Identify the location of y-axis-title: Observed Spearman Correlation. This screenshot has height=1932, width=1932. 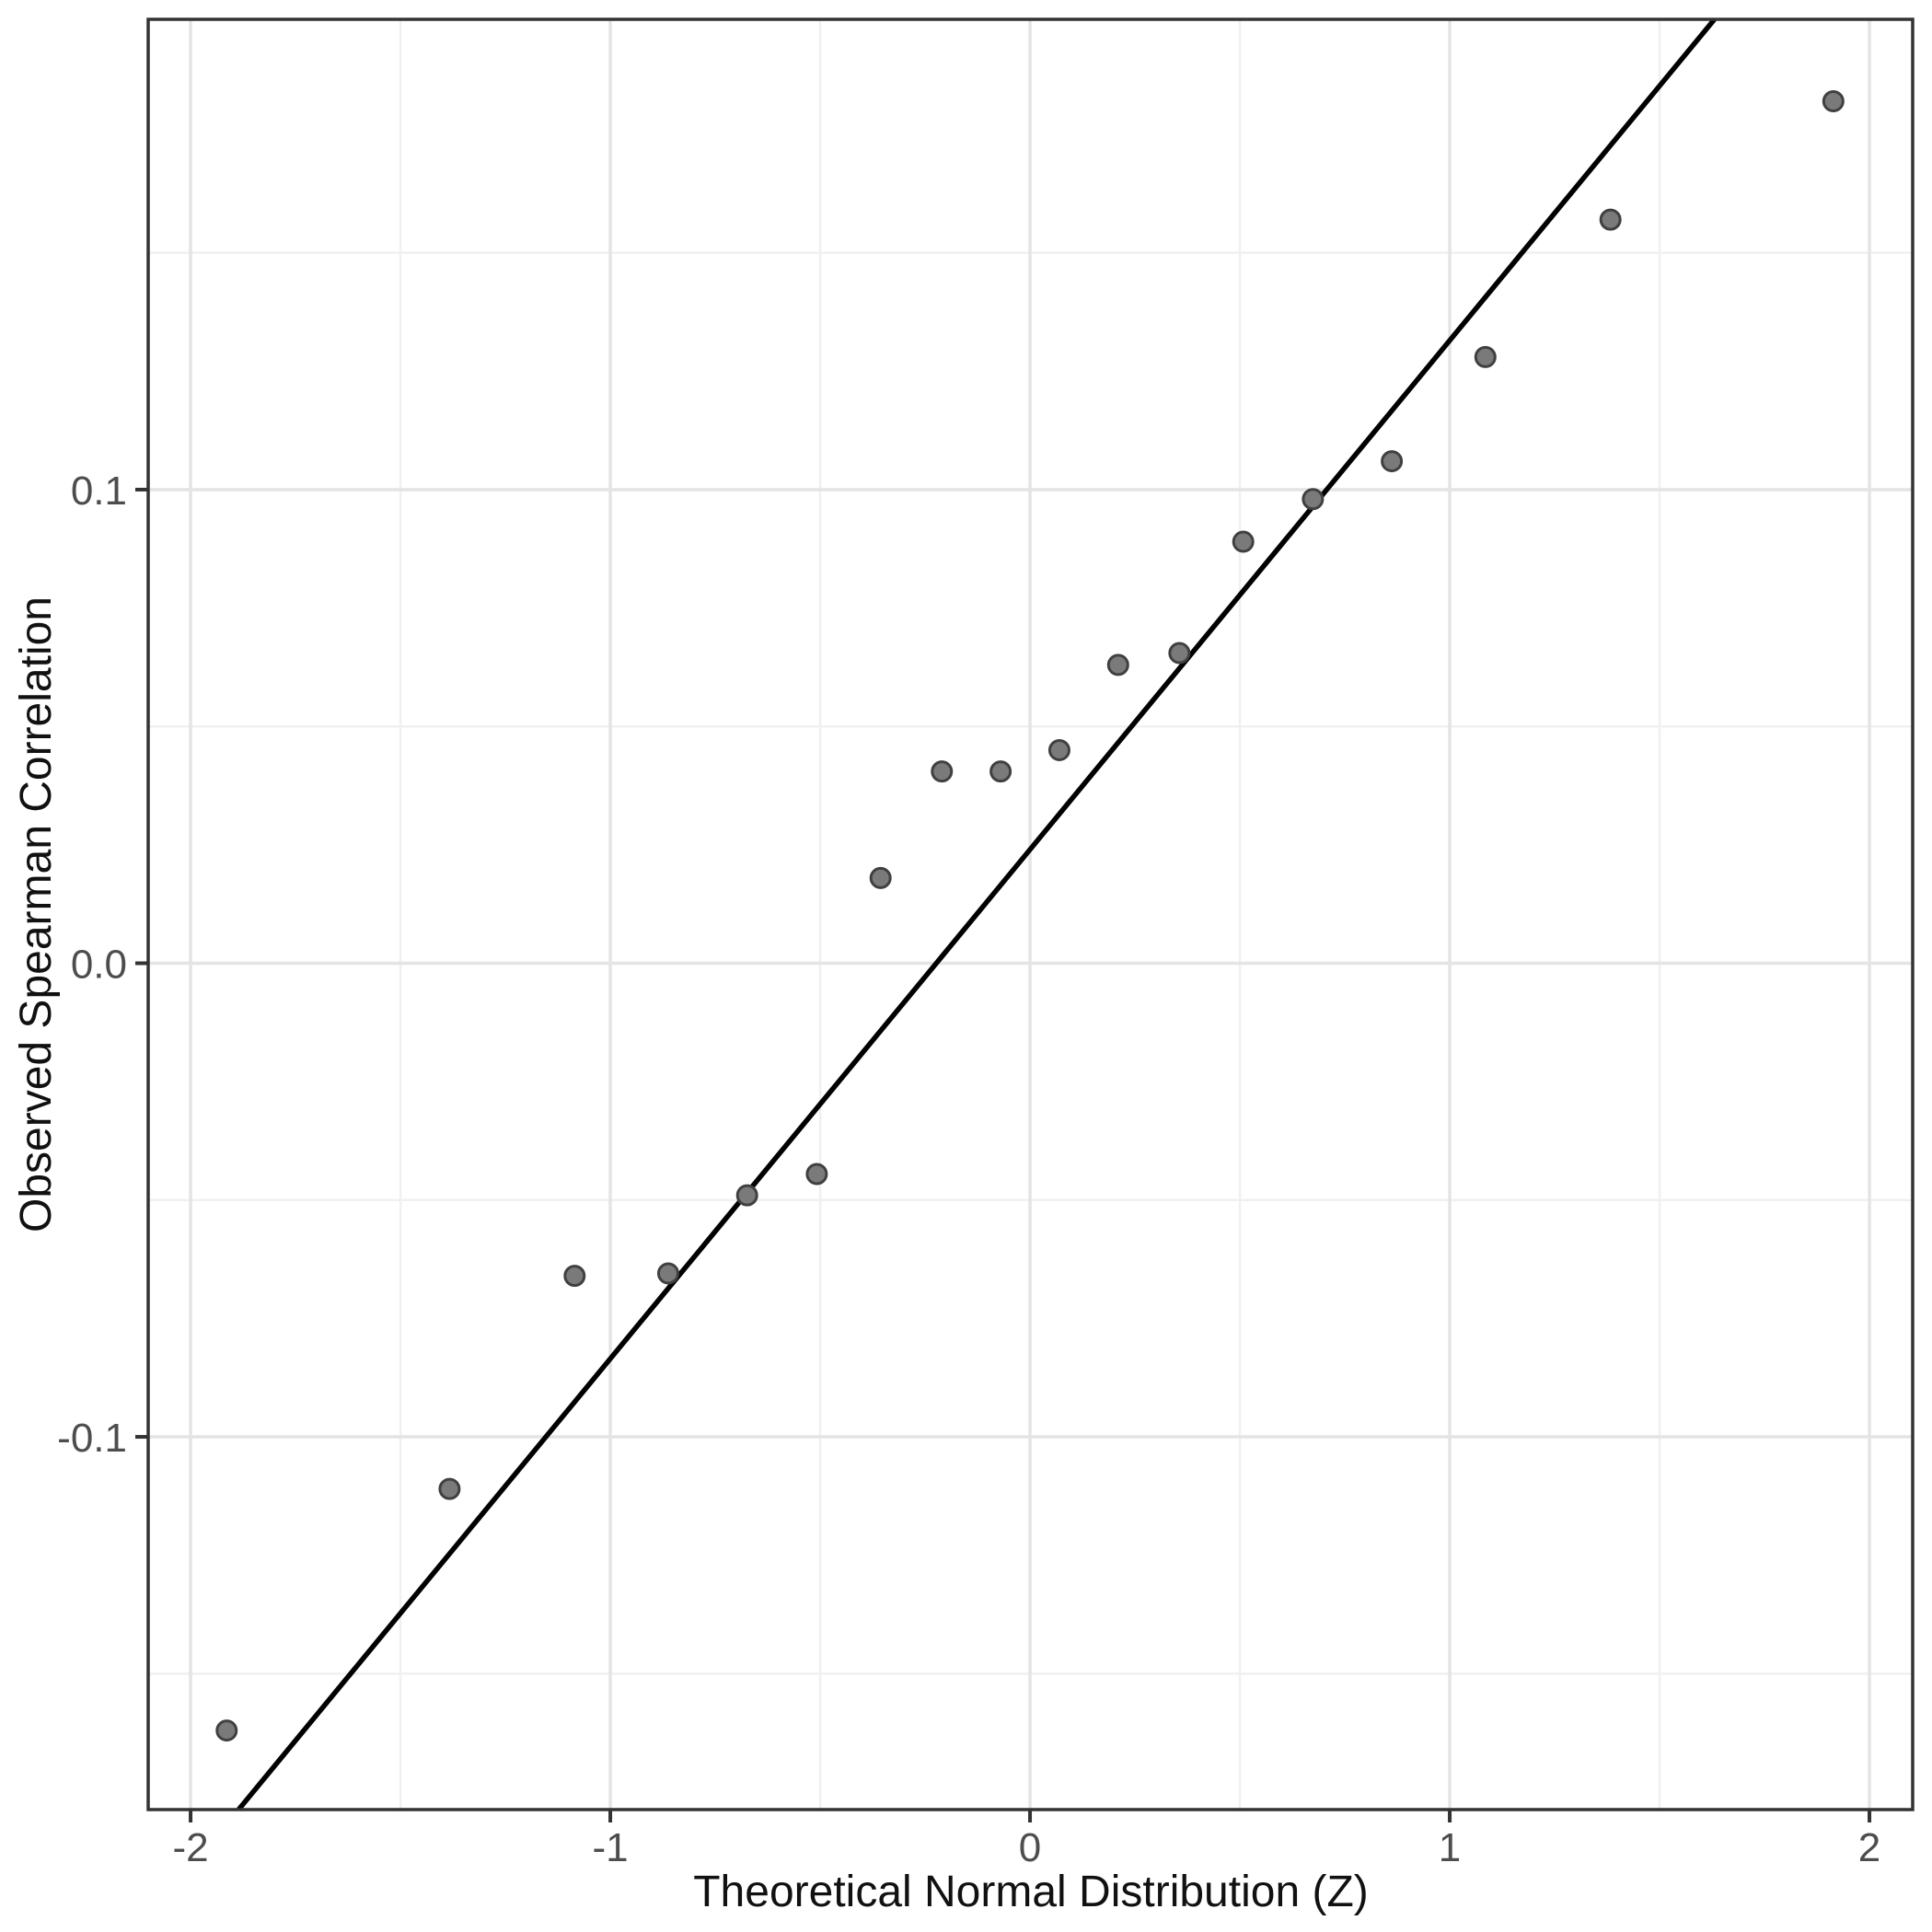
(37, 915).